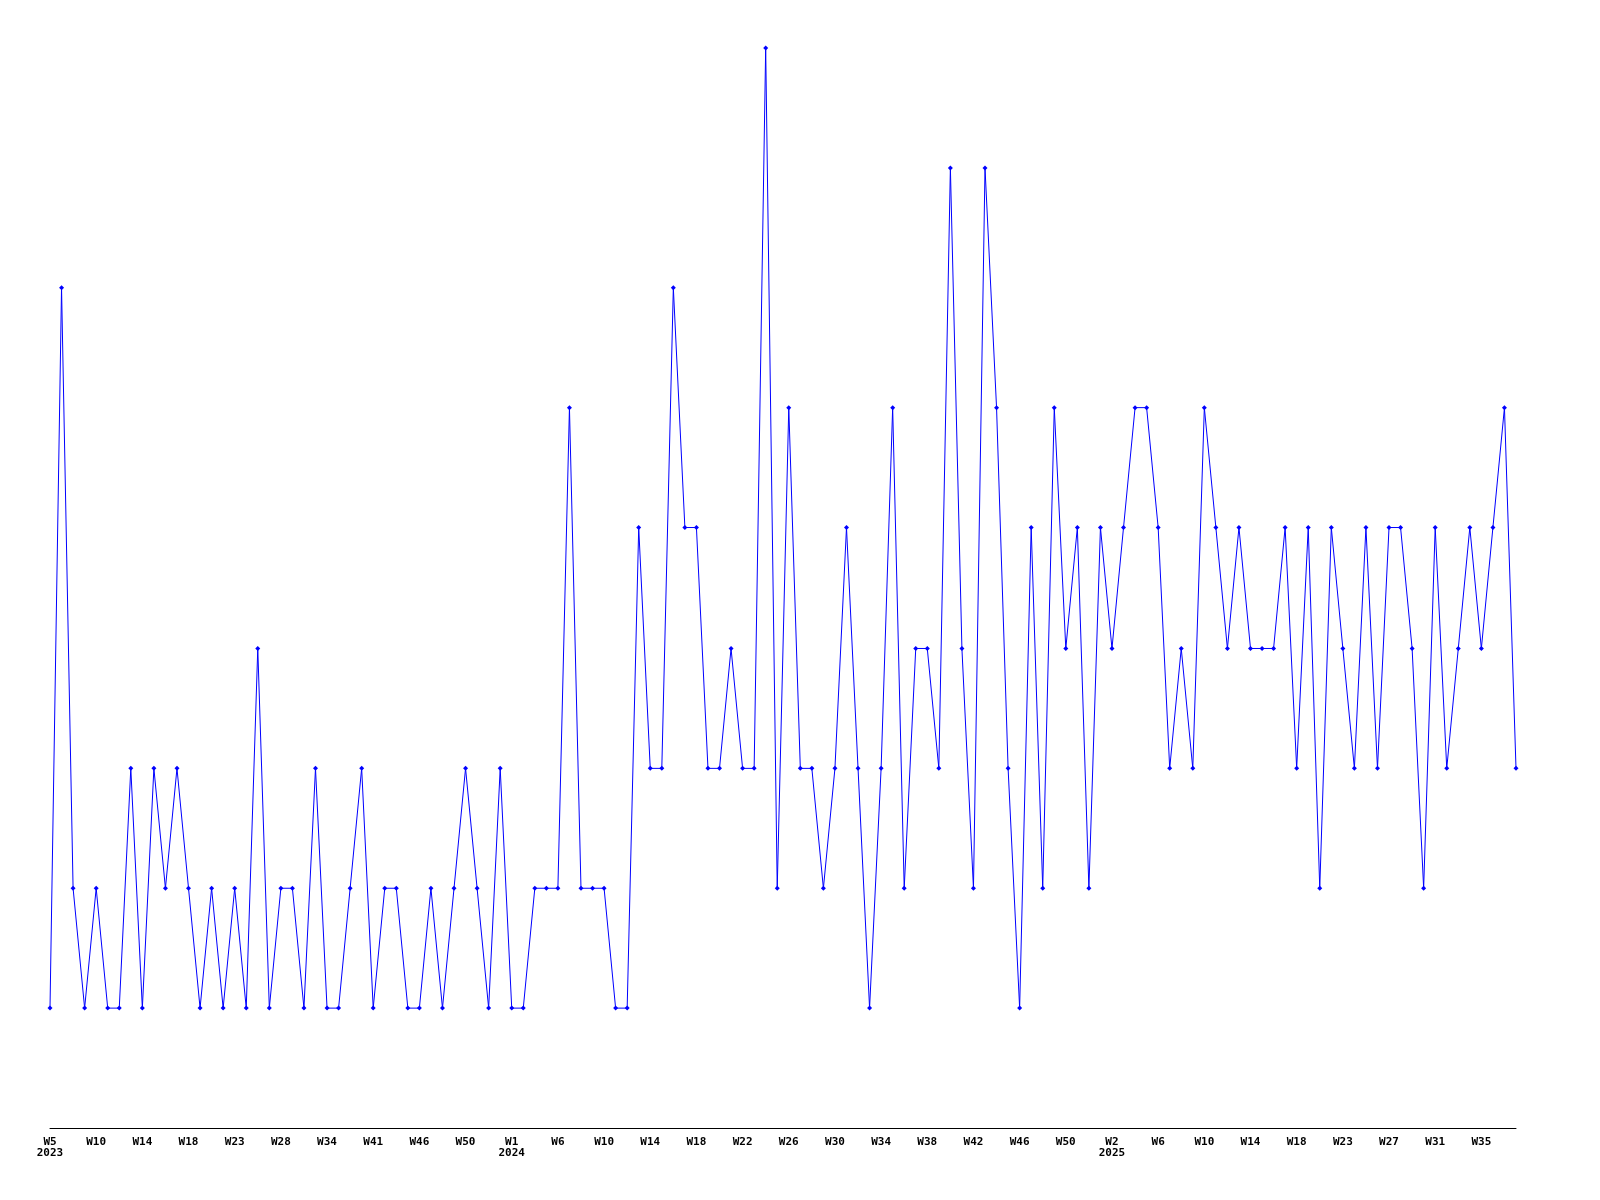 The image size is (1600, 1200). I want to click on x-tick-label: W30, so click(835, 1141).